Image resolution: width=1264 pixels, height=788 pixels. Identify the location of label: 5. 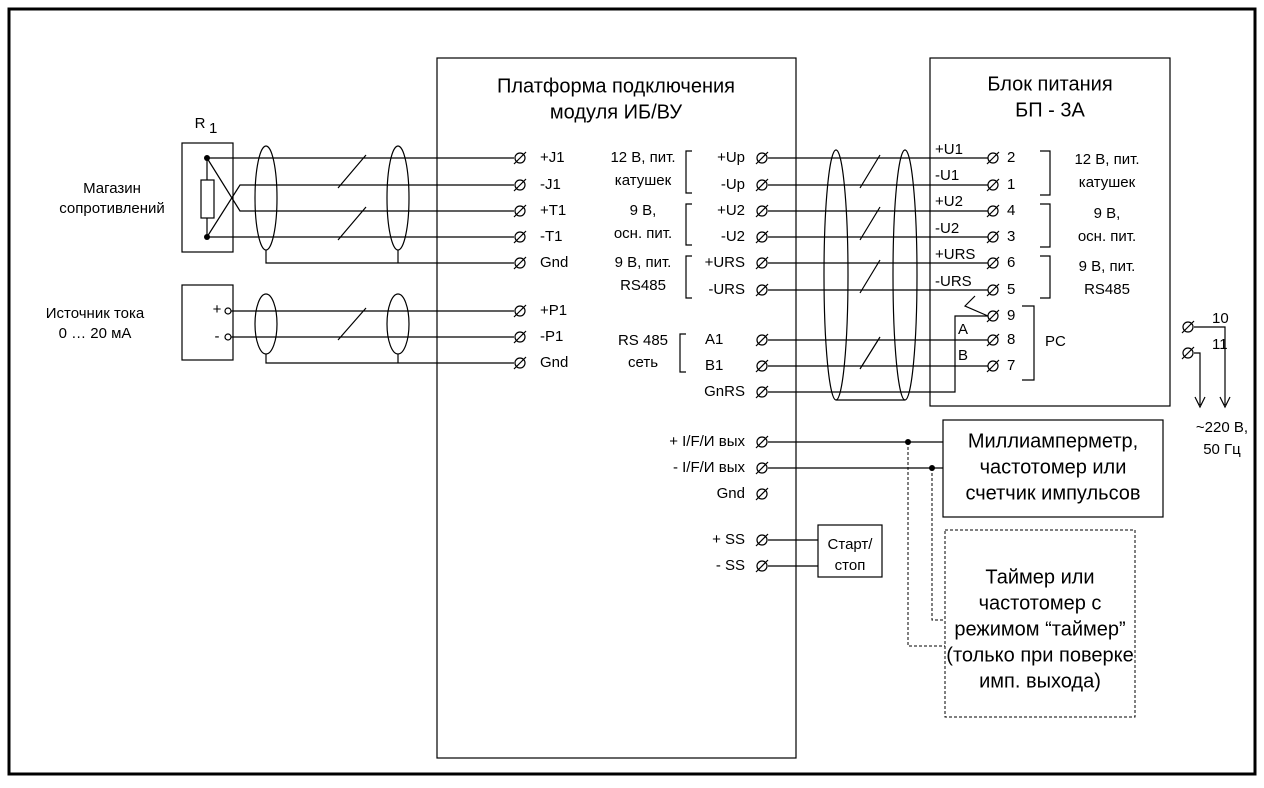
(1011, 289).